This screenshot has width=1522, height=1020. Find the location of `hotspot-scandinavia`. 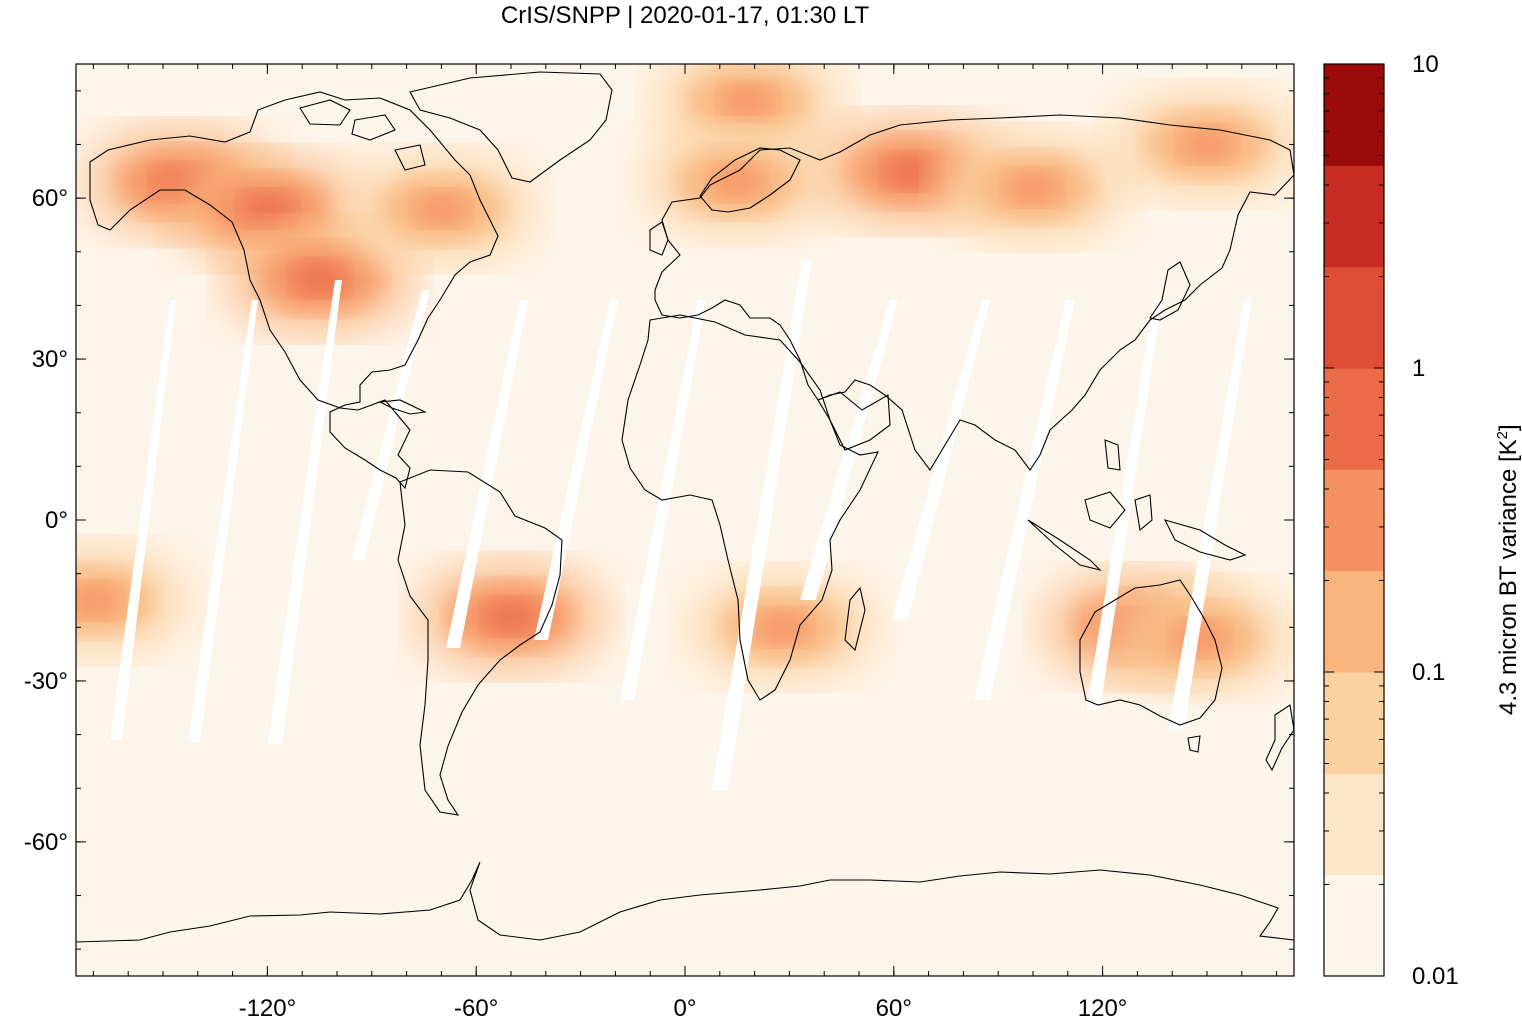

hotspot-scandinavia is located at coordinates (737, 182).